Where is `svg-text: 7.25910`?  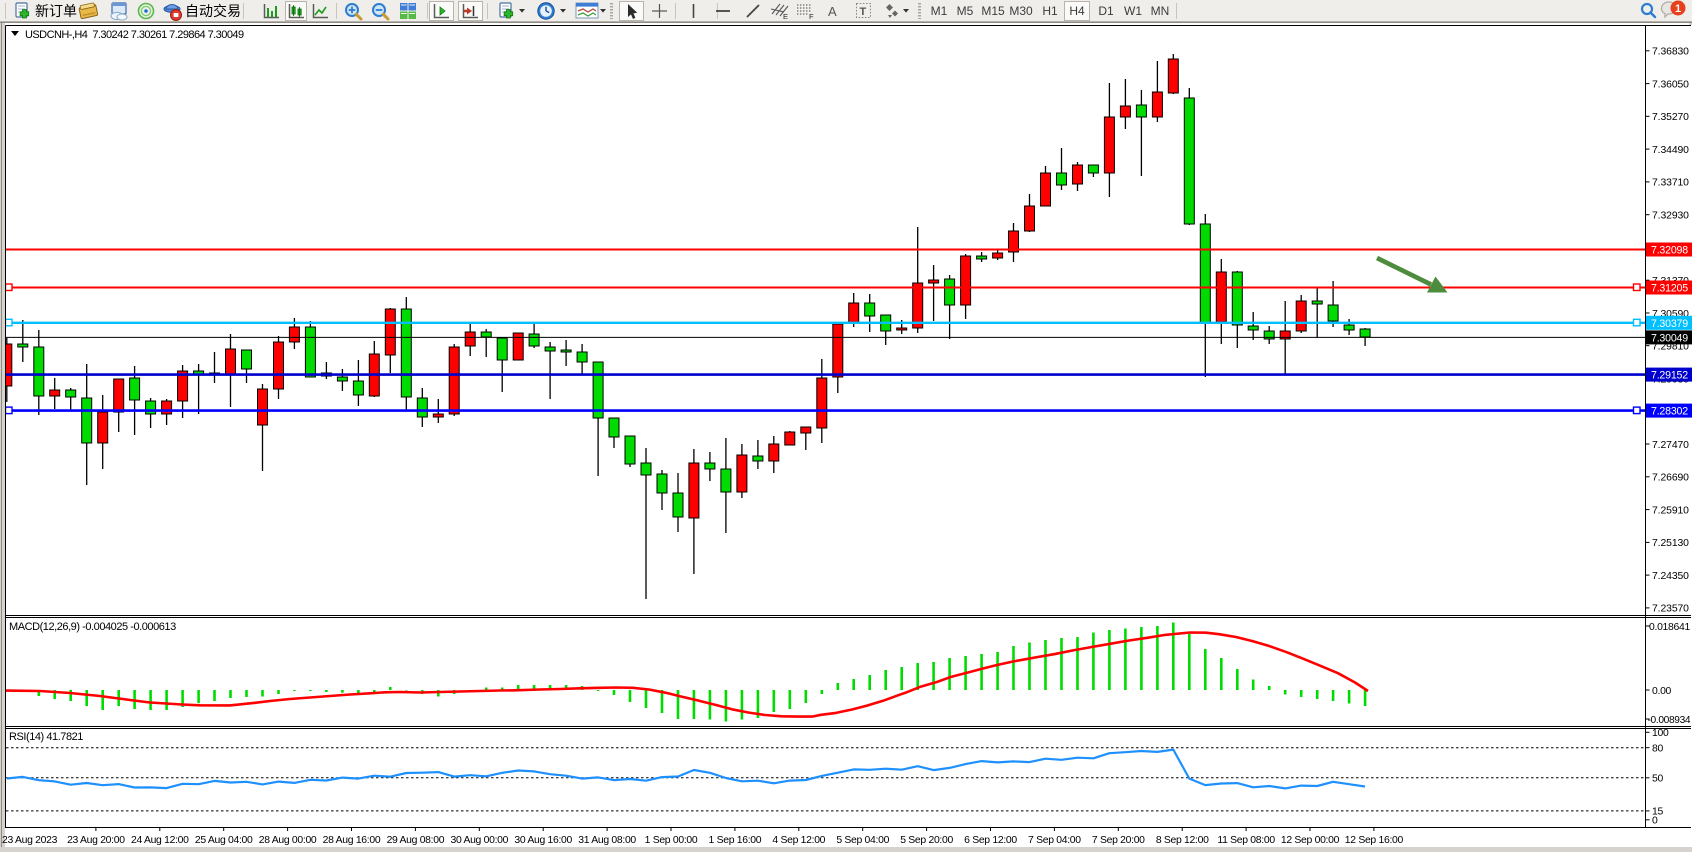
svg-text: 7.25910 is located at coordinates (1670, 510).